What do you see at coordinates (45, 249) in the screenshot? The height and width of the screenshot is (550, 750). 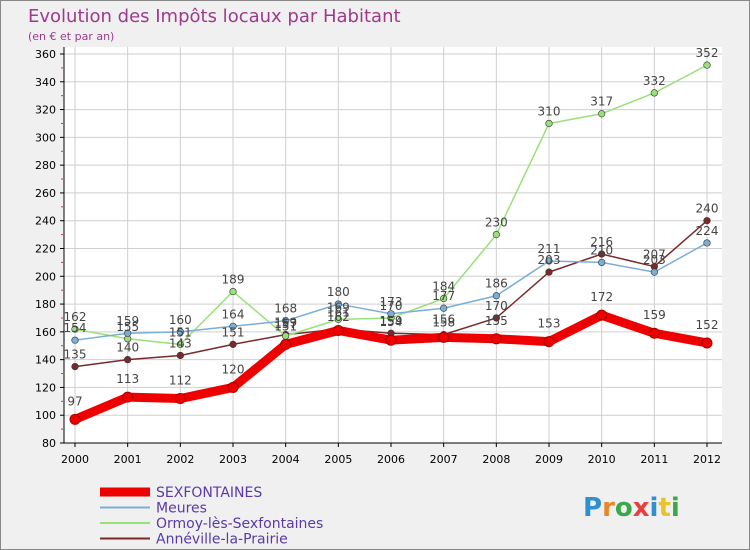 I see `y-tick-label: 220` at bounding box center [45, 249].